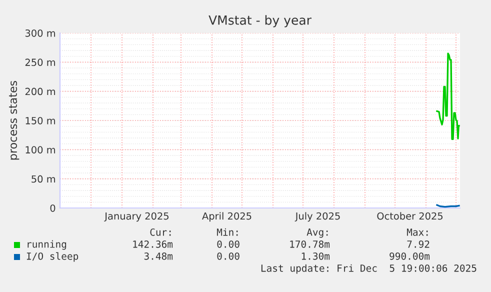 This screenshot has width=491, height=292. Describe the element at coordinates (310, 244) in the screenshot. I see `text: 170.78m` at that location.